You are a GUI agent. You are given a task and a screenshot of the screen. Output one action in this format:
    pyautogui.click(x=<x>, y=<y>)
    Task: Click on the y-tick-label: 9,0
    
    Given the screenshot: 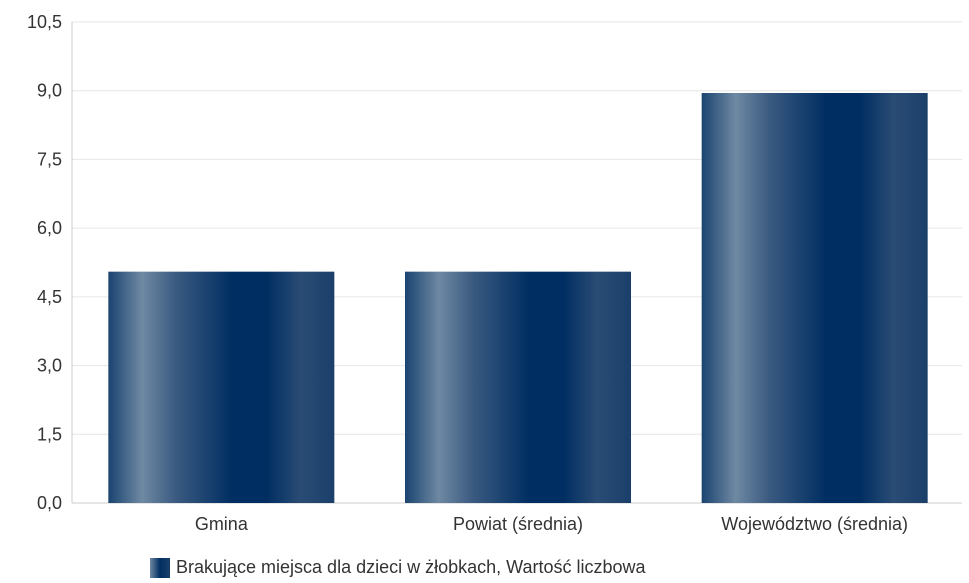 What is the action you would take?
    pyautogui.click(x=49, y=91)
    